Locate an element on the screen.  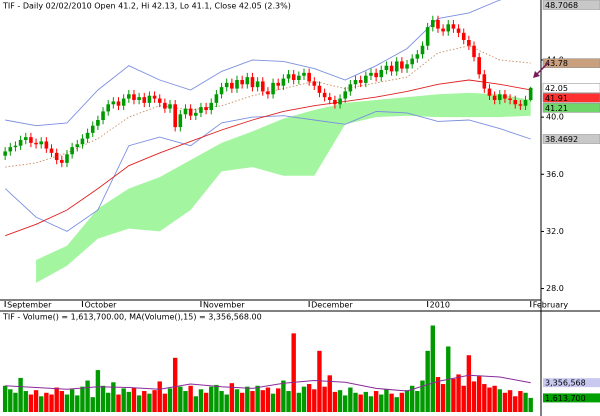
value-badge-label: 43.78 is located at coordinates (556, 63).